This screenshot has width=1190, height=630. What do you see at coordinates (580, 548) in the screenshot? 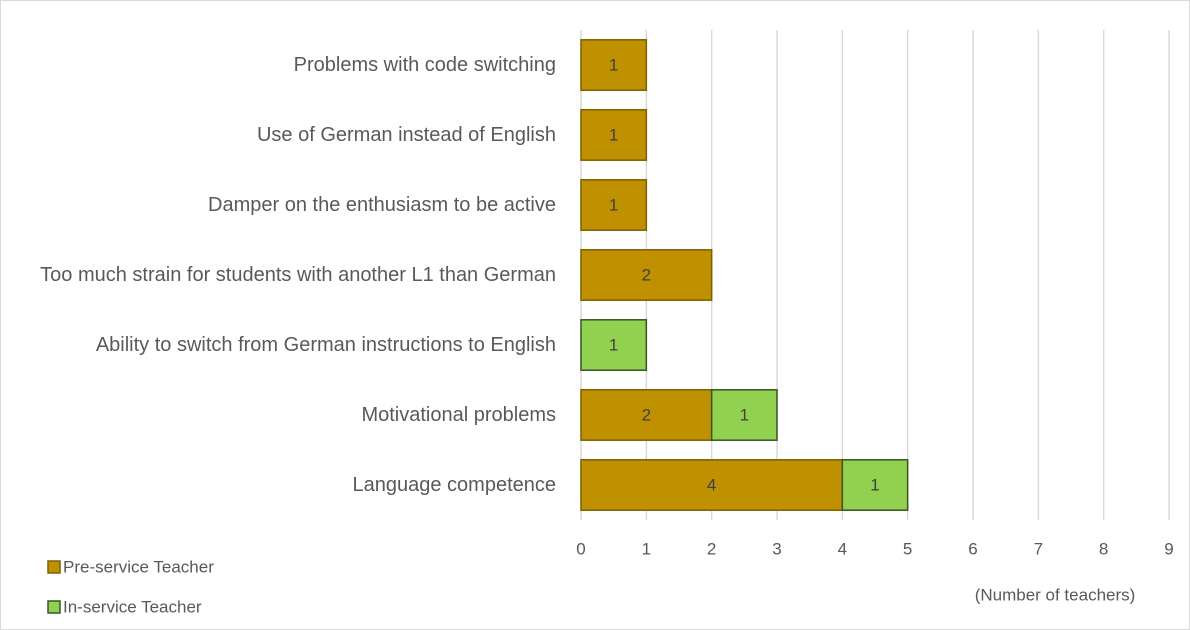
I see `x-tick-label: 0` at bounding box center [580, 548].